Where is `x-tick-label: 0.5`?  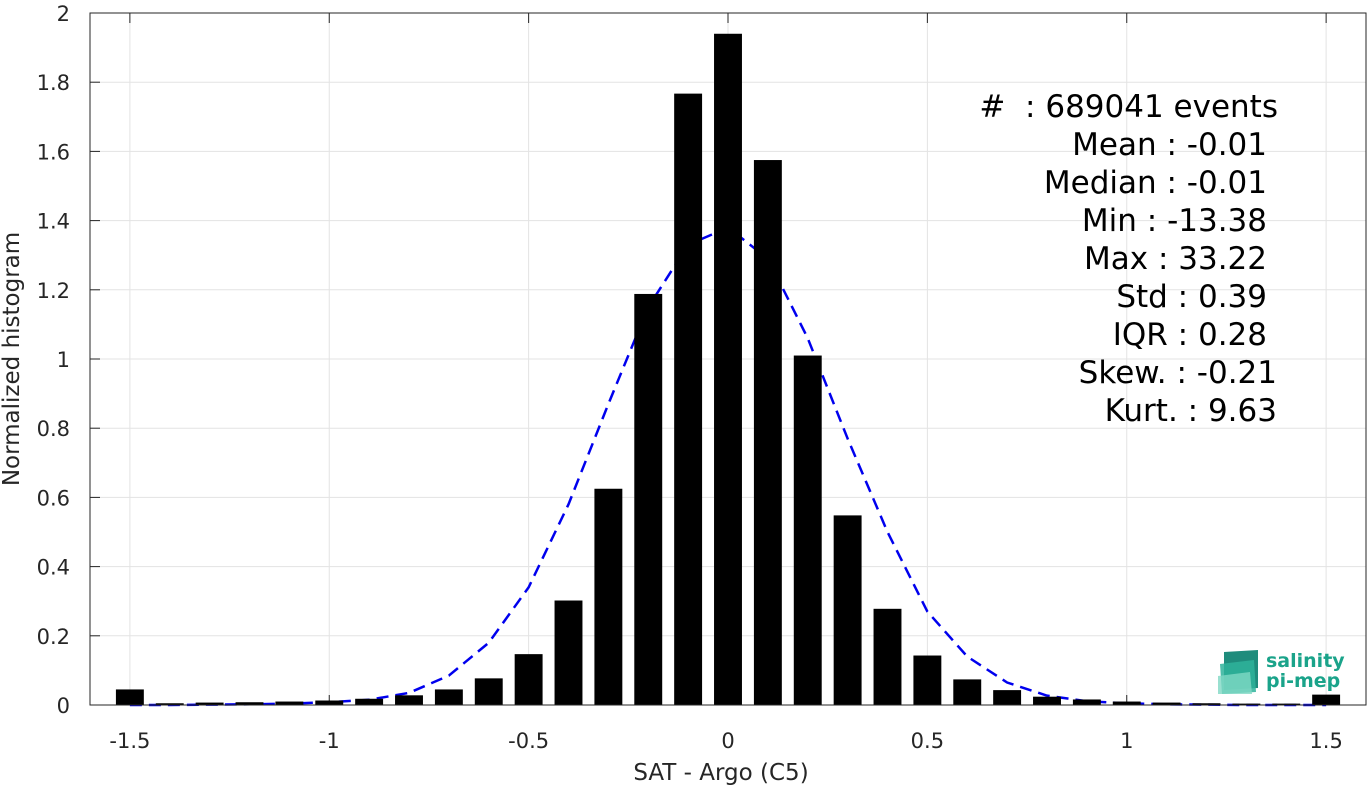
x-tick-label: 0.5 is located at coordinates (927, 741).